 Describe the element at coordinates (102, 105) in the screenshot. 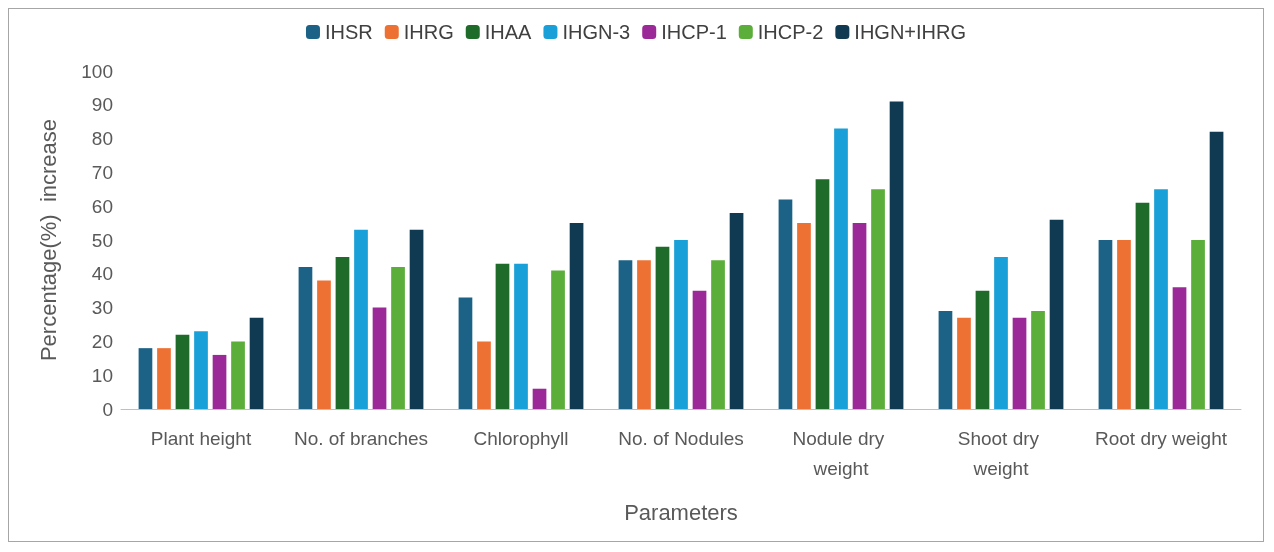

I see `y-tick-label: 90` at that location.